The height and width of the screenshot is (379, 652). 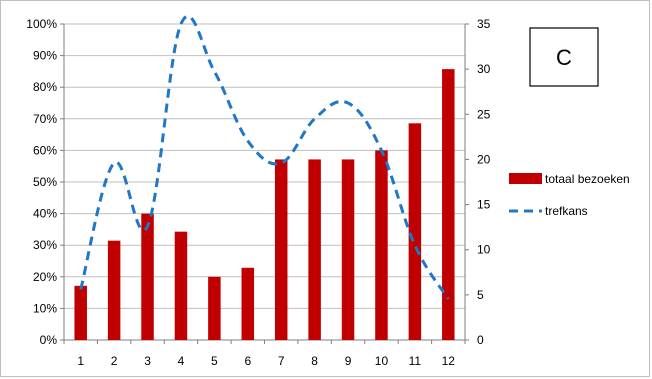 I want to click on left-tick-label: 80%, so click(x=45, y=87).